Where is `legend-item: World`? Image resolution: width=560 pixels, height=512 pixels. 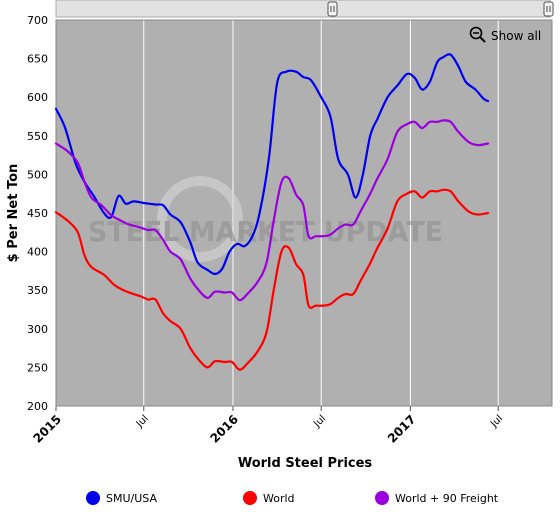 legend-item: World is located at coordinates (269, 498).